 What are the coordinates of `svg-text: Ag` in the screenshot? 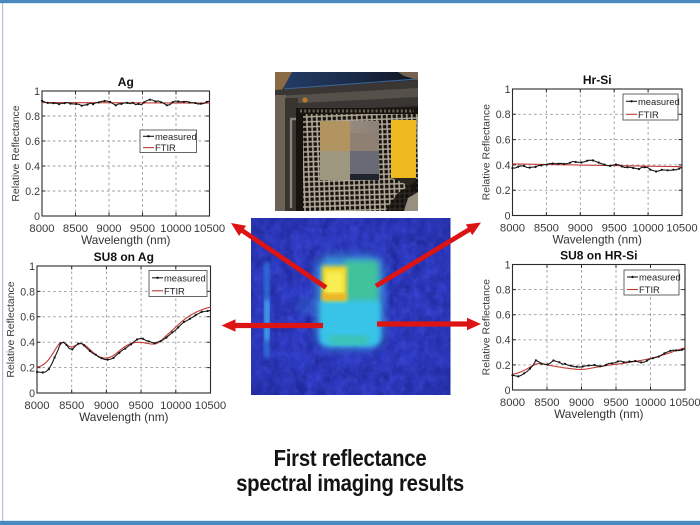 It's located at (126, 82).